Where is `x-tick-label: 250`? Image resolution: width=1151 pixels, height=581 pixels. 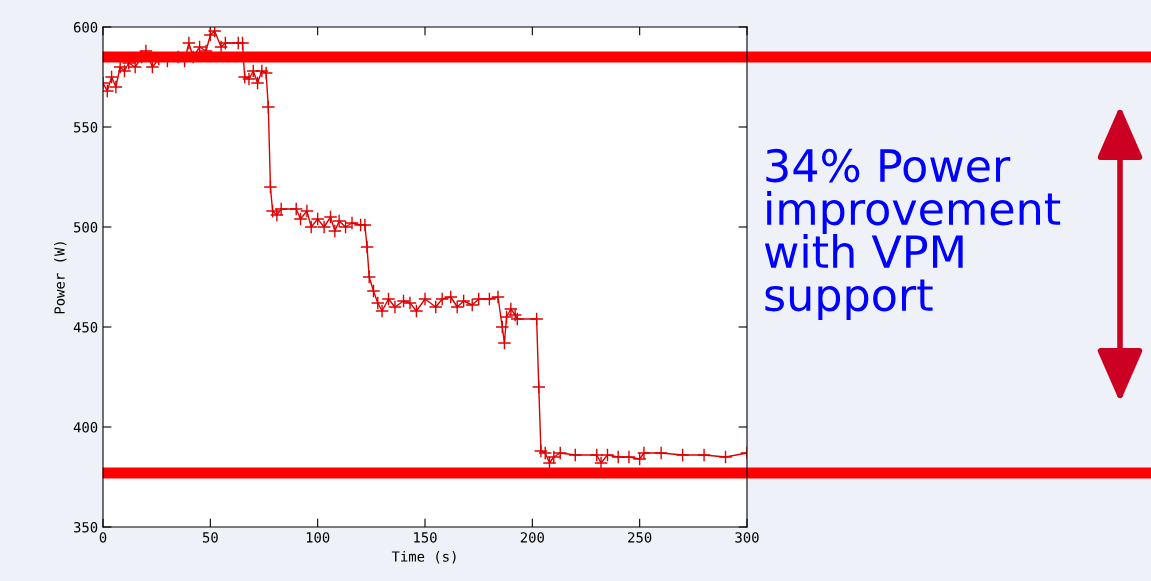 x-tick-label: 250 is located at coordinates (640, 537).